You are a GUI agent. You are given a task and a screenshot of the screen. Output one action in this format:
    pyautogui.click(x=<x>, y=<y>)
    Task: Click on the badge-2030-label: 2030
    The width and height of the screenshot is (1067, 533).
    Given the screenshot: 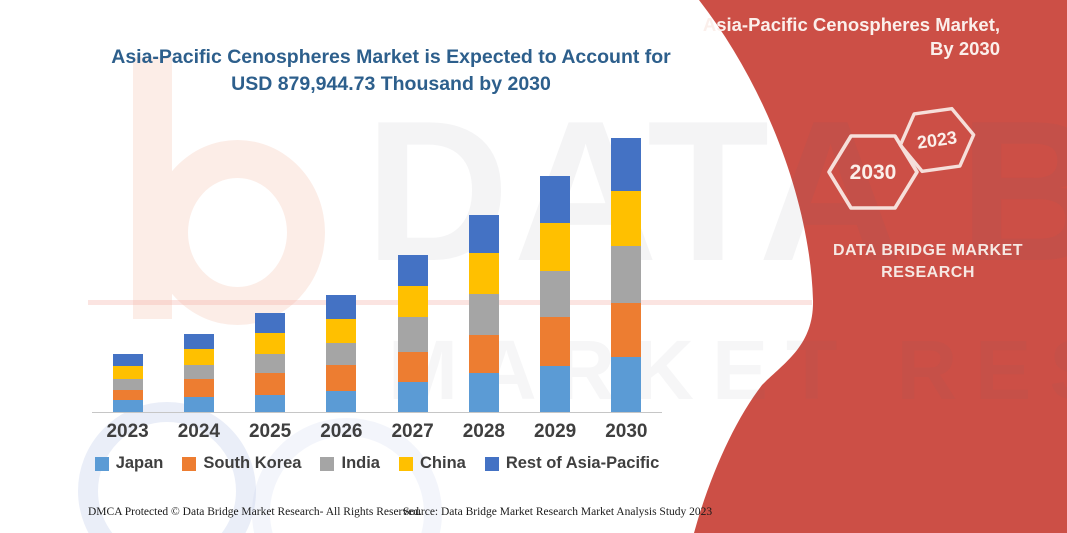 What is the action you would take?
    pyautogui.click(x=873, y=172)
    